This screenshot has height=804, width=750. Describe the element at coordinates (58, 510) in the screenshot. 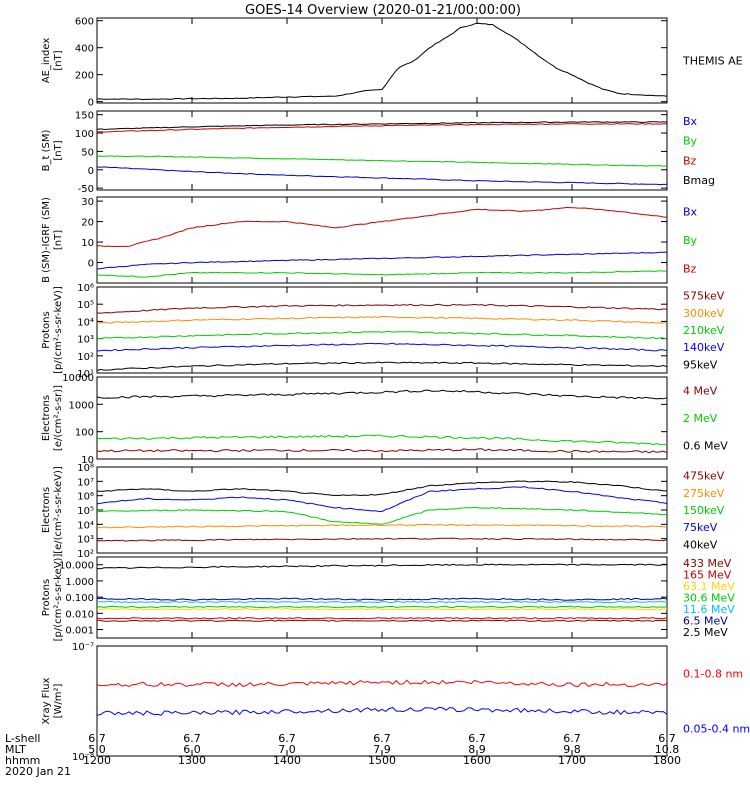

I see `y-axis-label: [e/(cm²-s-sr-keV)]` at that location.